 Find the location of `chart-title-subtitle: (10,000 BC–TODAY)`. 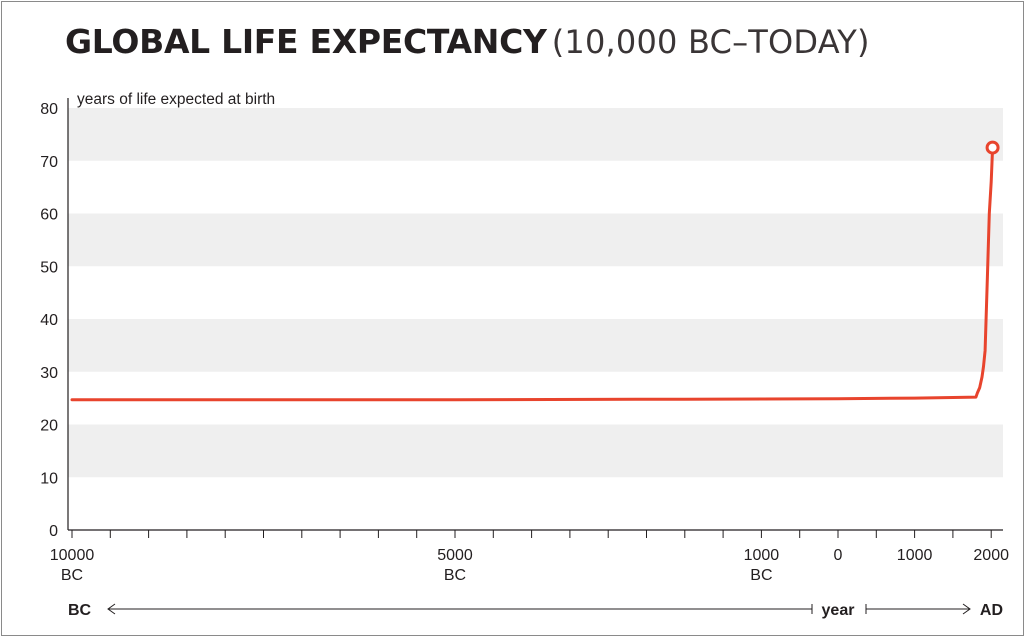

chart-title-subtitle: (10,000 BC–TODAY) is located at coordinates (710, 42).